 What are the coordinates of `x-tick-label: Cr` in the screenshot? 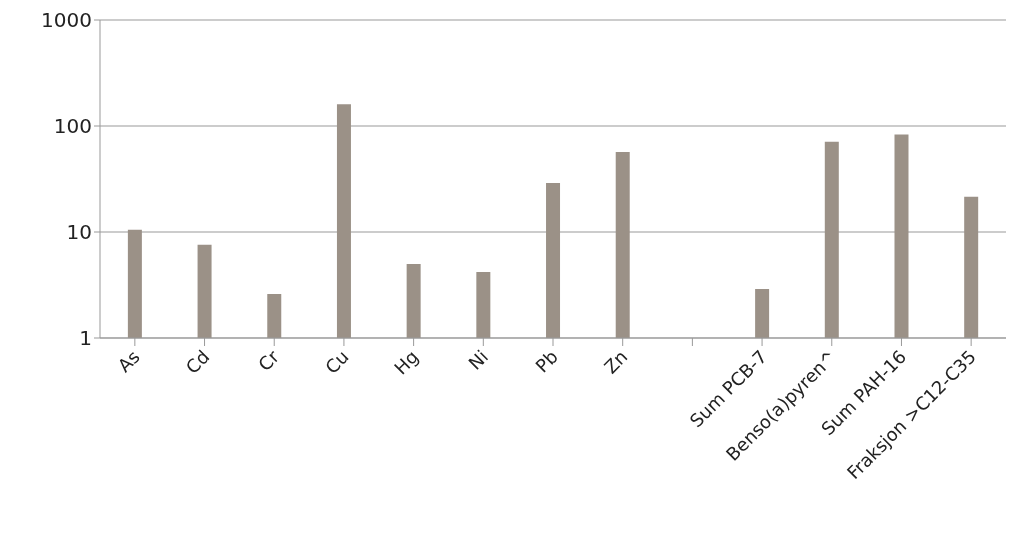 It's located at (269, 360).